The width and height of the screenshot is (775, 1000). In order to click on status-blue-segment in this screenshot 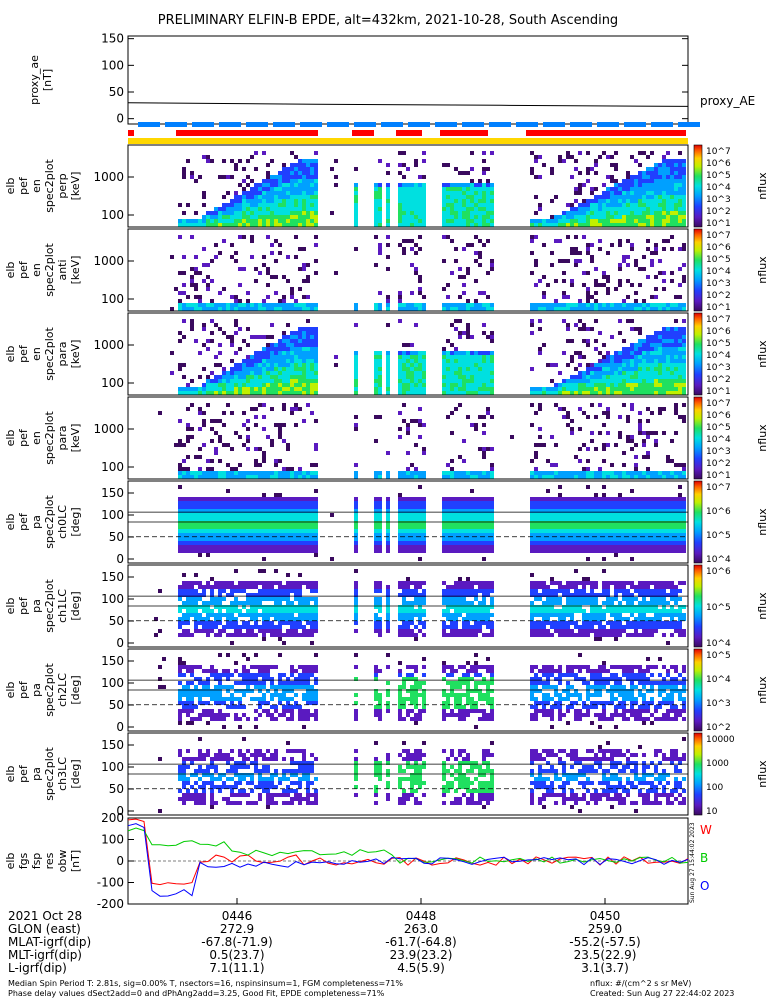, I will do `click(662, 124)`.